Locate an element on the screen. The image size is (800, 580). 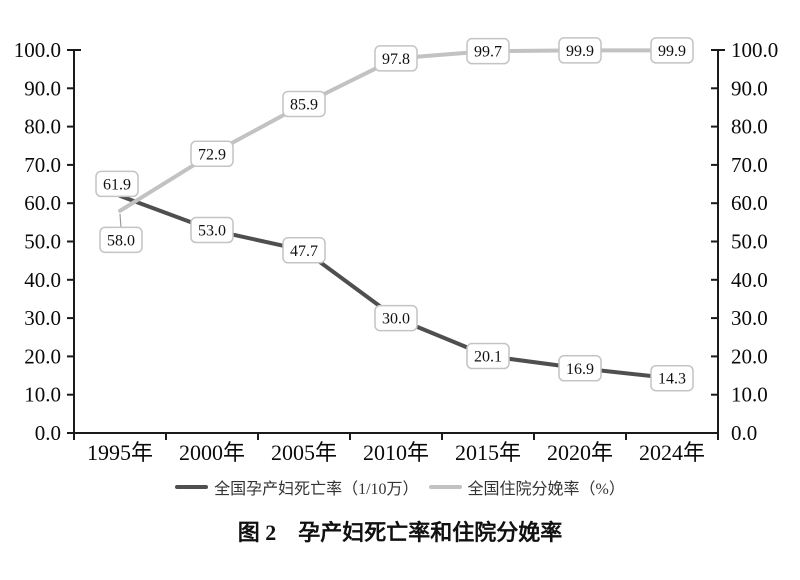
svg-text: 30.0 is located at coordinates (396, 319).